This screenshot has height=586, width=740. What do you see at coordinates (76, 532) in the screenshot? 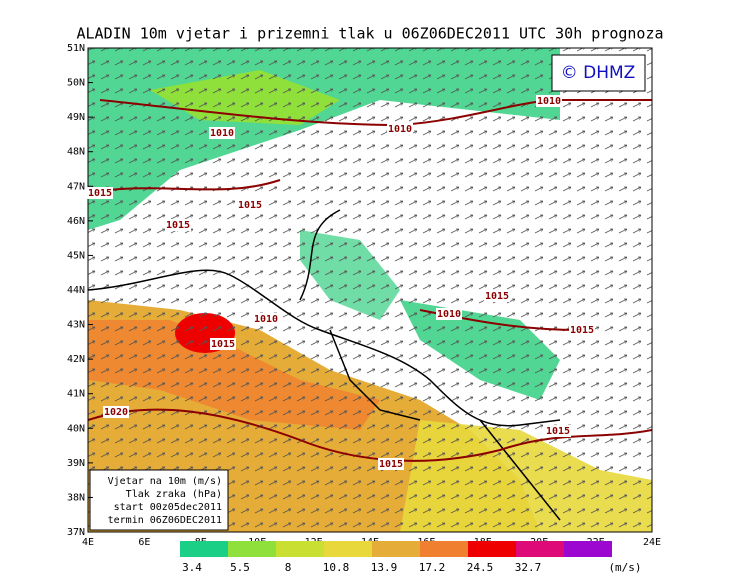
I see `lat-label: 37N` at bounding box center [76, 532].